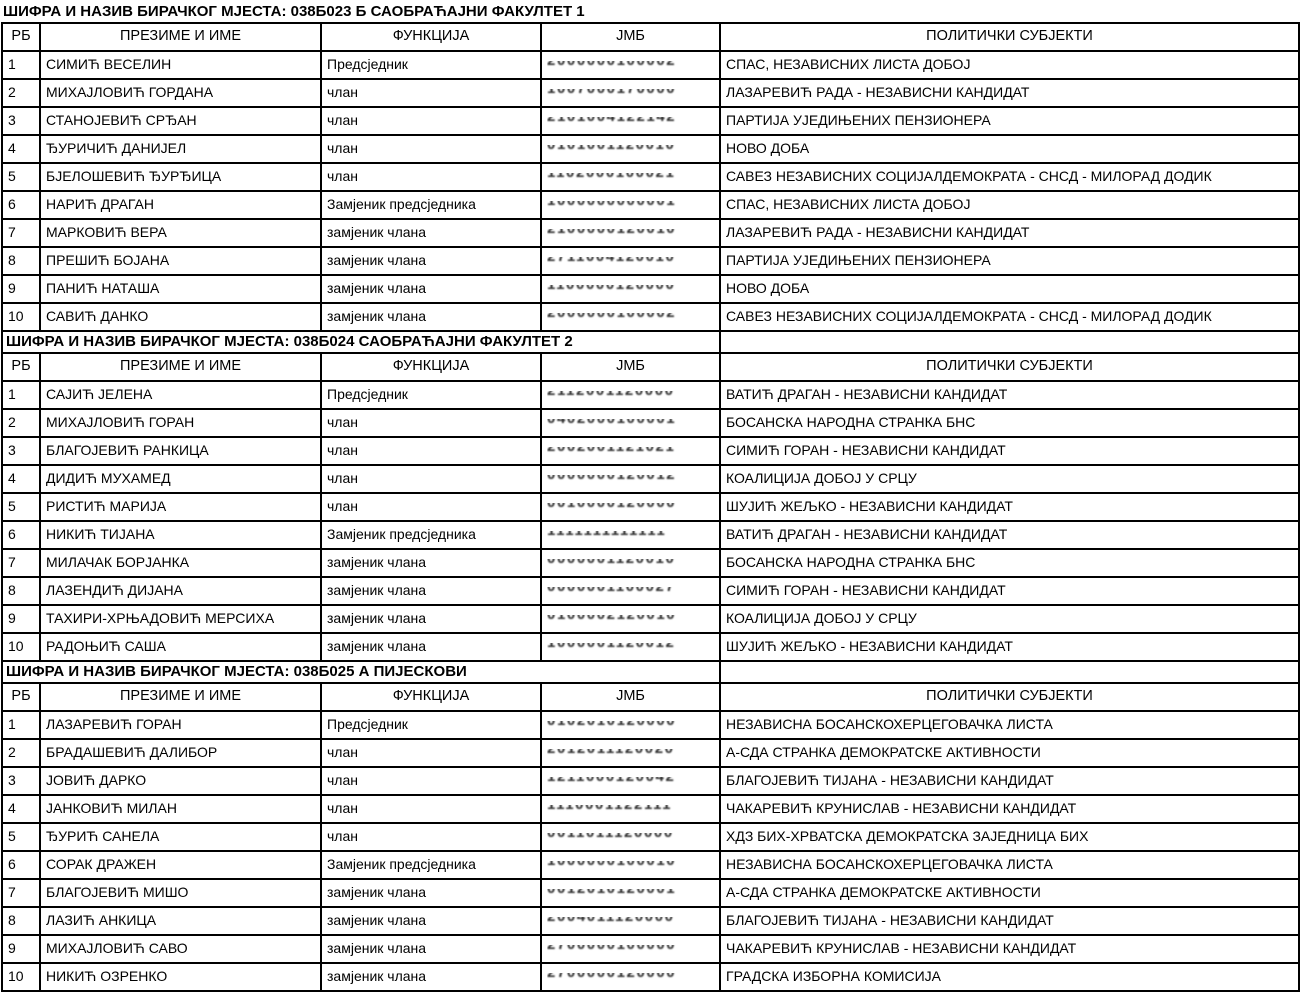  What do you see at coordinates (1009, 977) in the screenshot?
I see `cell-political-subject: ГРАДСКА ИЗБОРНА КОМИСИЈА` at bounding box center [1009, 977].